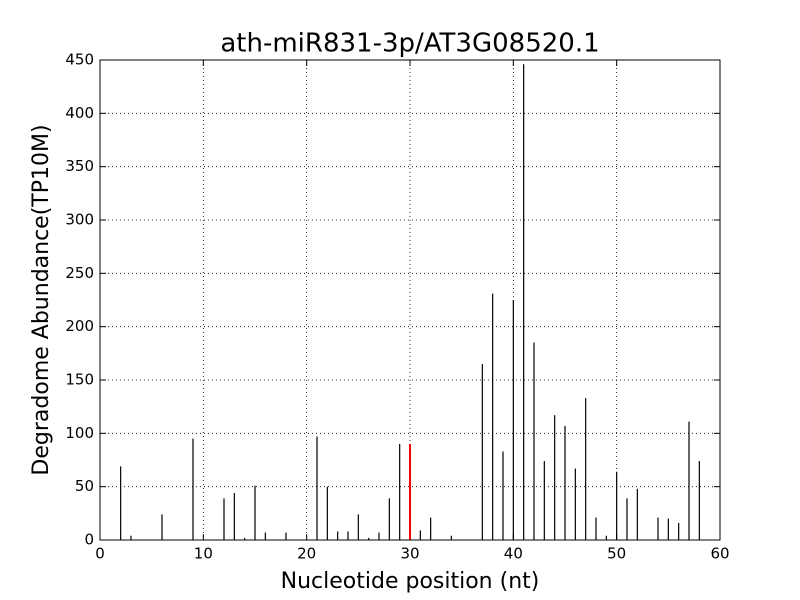 This screenshot has width=800, height=600. Describe the element at coordinates (306, 554) in the screenshot. I see `x-tick-label: 20` at that location.